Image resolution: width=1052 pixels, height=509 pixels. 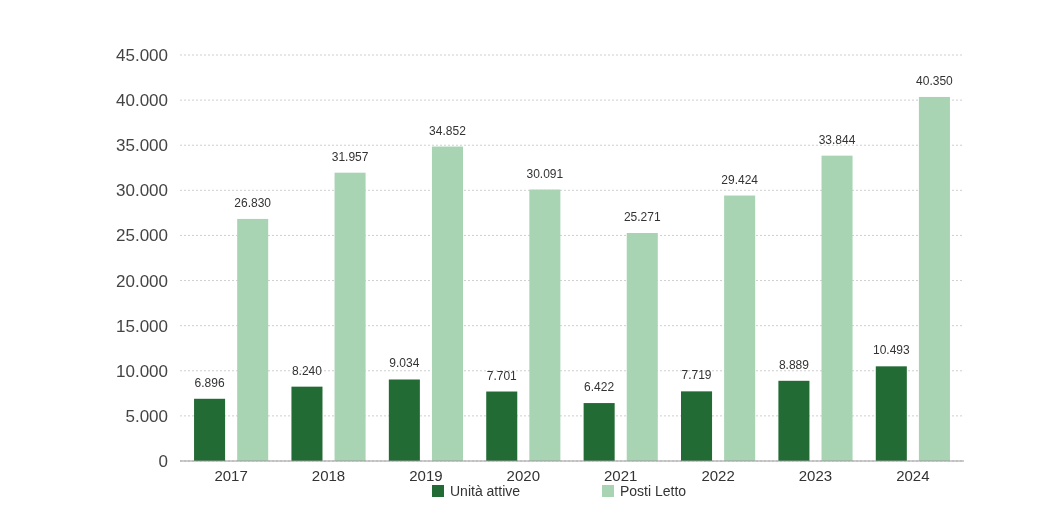 I want to click on x-tick-label: 2020, so click(x=523, y=475).